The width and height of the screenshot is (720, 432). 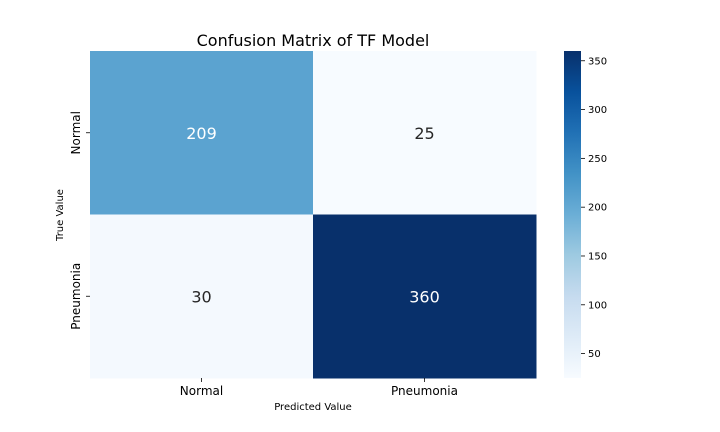 I want to click on chart-title: Confusion Matrix of TF Model, so click(x=313, y=40).